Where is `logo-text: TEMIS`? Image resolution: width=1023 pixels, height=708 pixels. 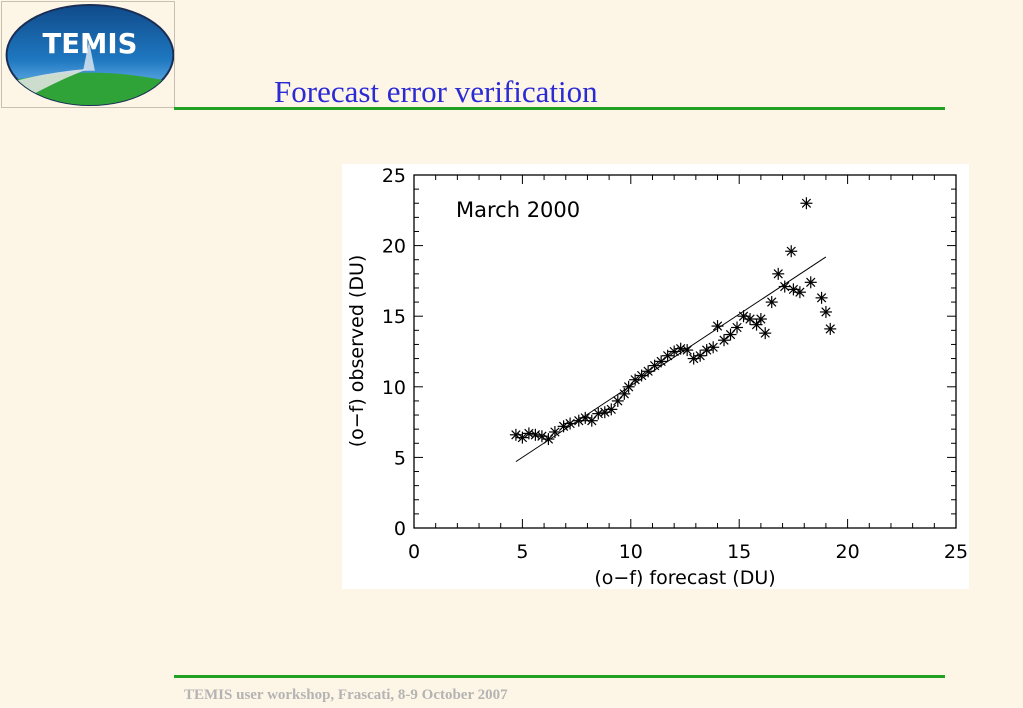 logo-text: TEMIS is located at coordinates (90, 44).